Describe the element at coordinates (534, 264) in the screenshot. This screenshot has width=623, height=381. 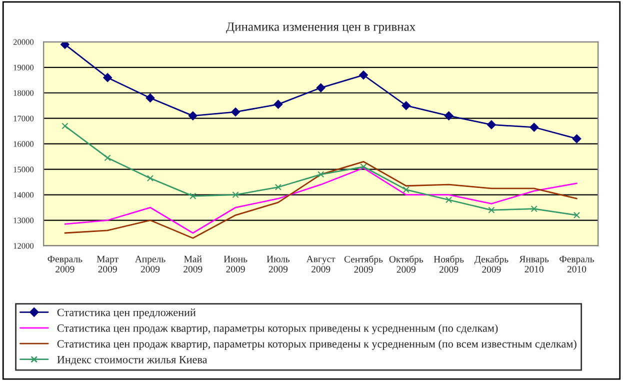
I see `x-tick-label: Январь 2010` at that location.